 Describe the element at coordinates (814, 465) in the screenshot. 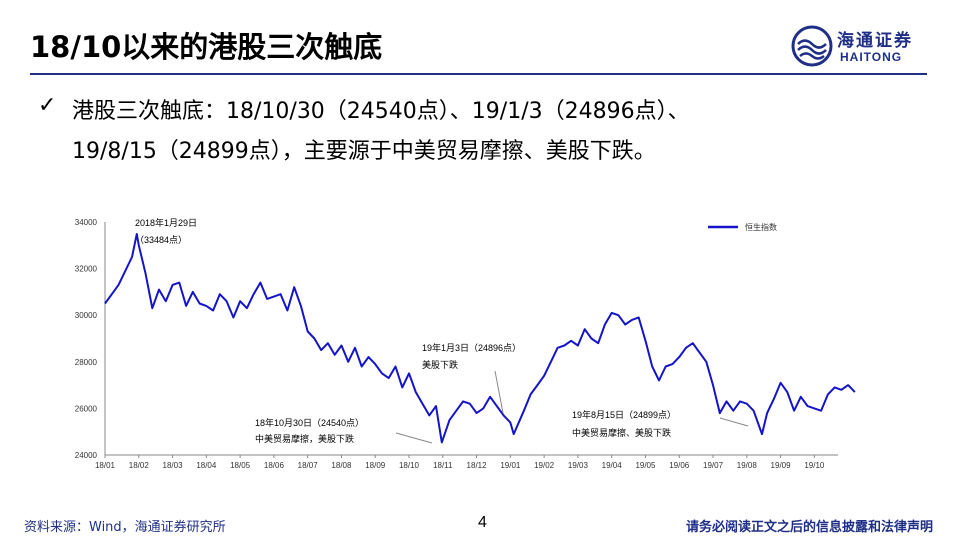

I see `x-tick-label: 19/10` at that location.